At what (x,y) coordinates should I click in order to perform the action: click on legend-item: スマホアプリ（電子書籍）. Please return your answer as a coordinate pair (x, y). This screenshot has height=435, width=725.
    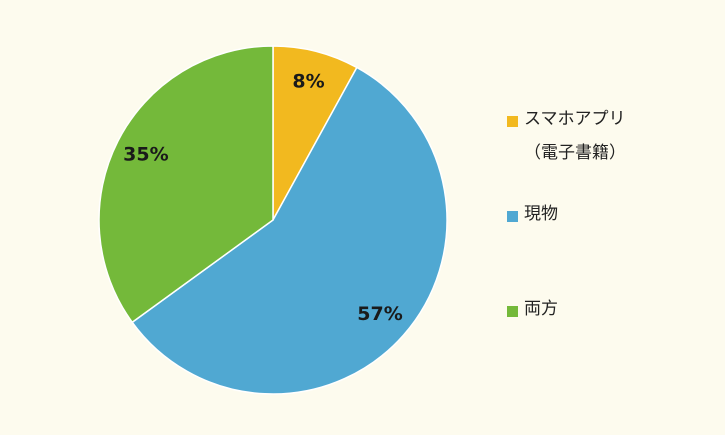
    Looking at the image, I should click on (578, 139).